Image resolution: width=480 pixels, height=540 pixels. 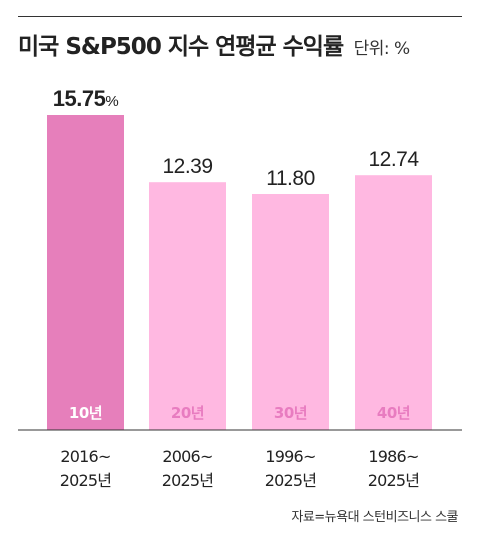 What do you see at coordinates (86, 468) in the screenshot?
I see `category-label-1: 2016~ 2025년` at bounding box center [86, 468].